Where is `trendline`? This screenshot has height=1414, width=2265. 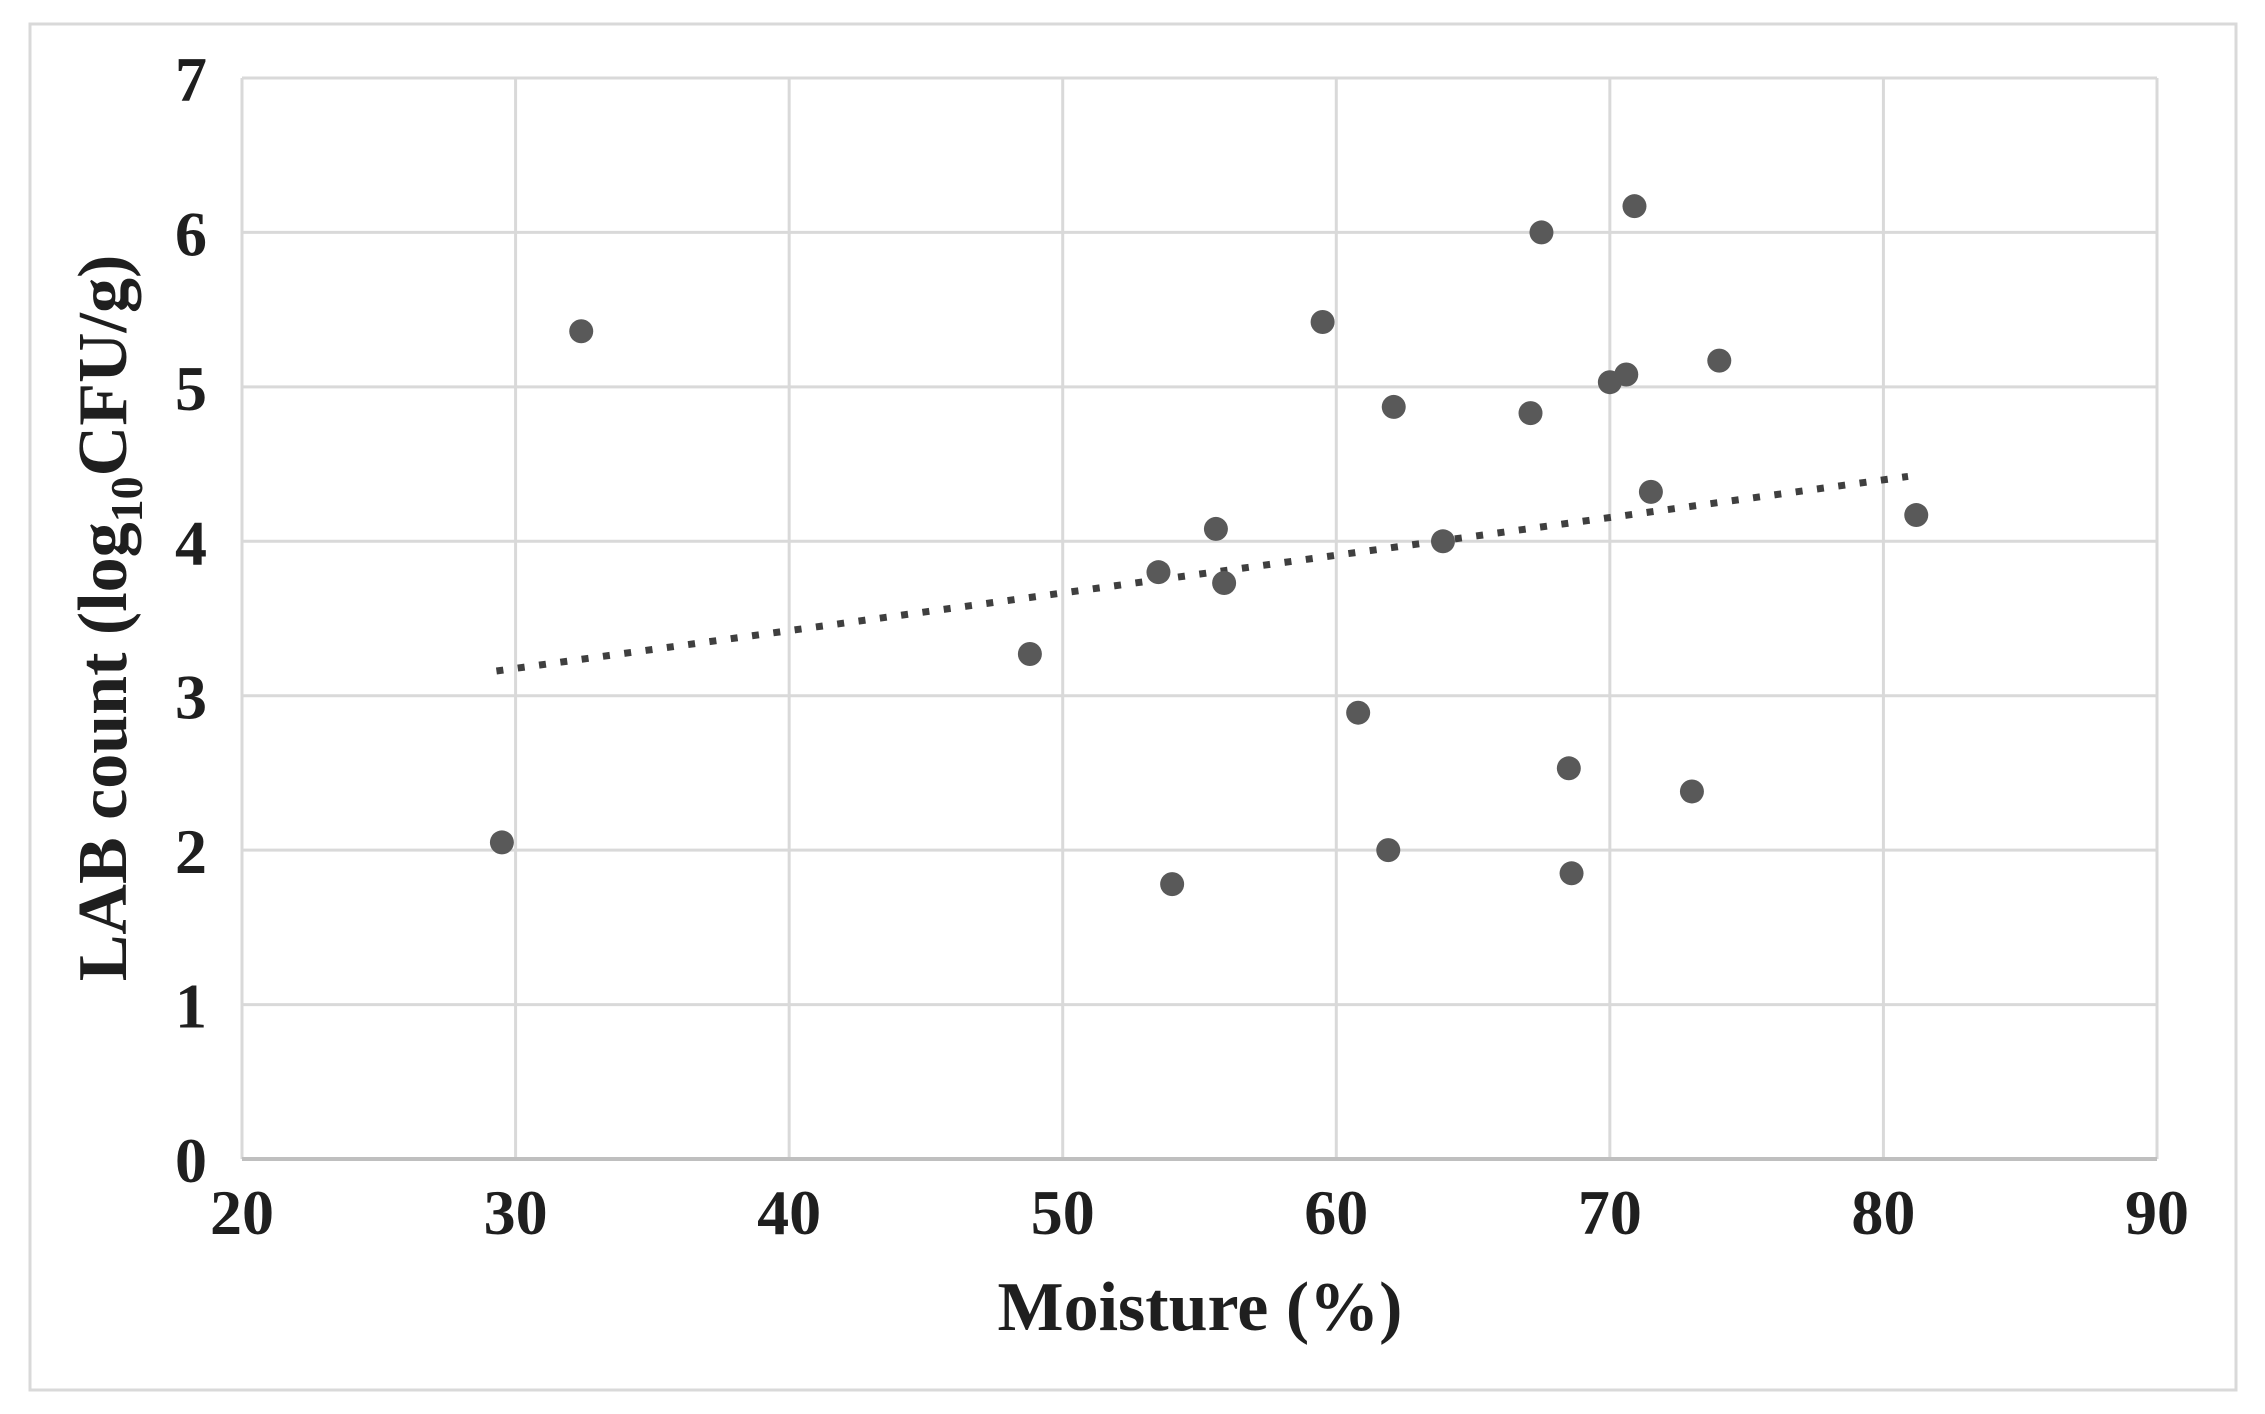
trendline is located at coordinates (1202, 573).